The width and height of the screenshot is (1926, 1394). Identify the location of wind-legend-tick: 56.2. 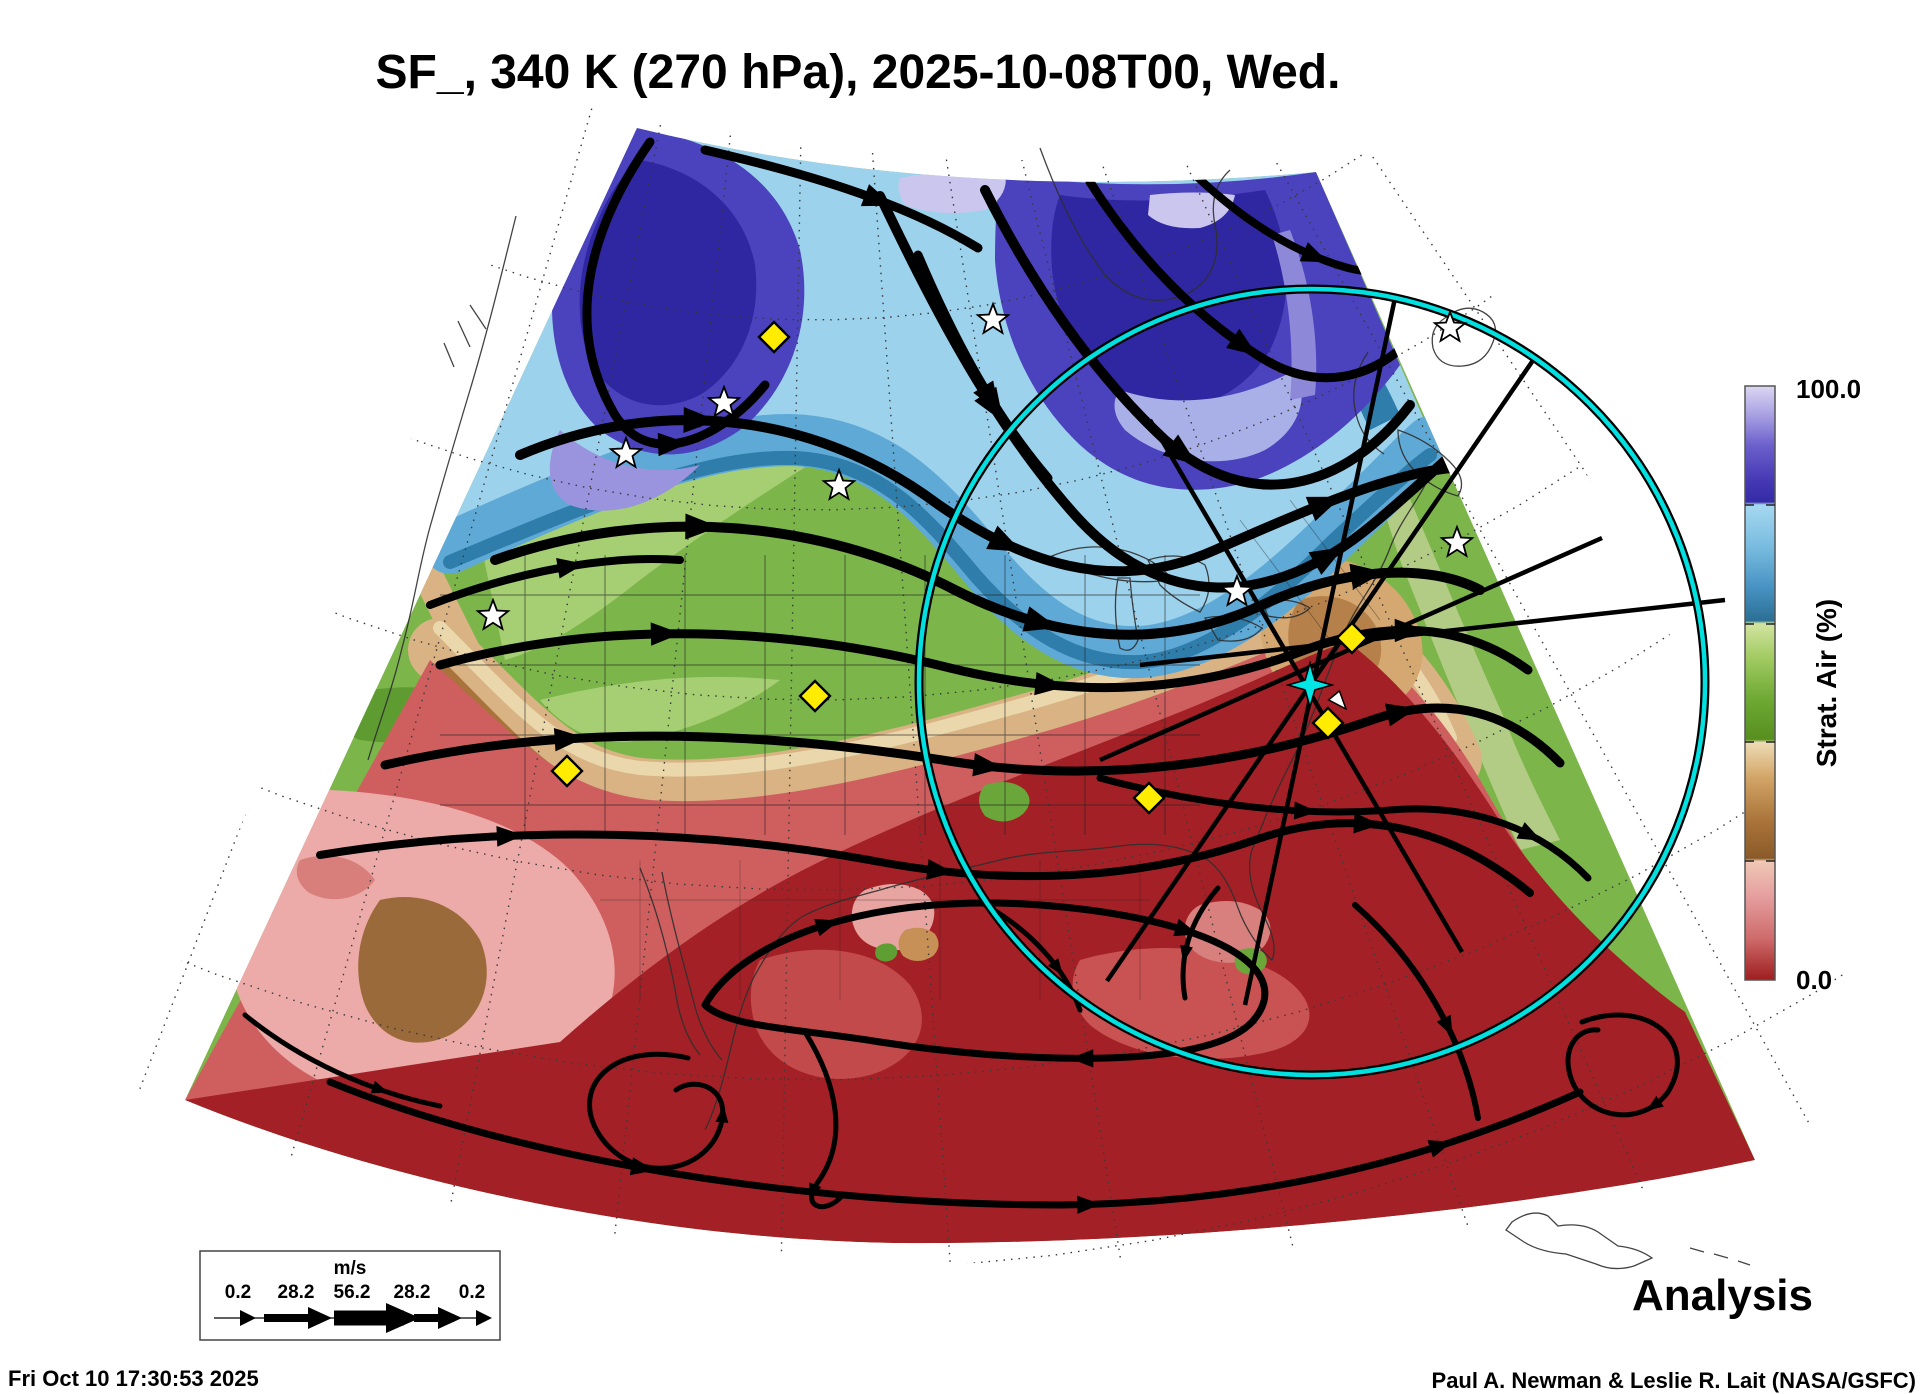
(352, 1292).